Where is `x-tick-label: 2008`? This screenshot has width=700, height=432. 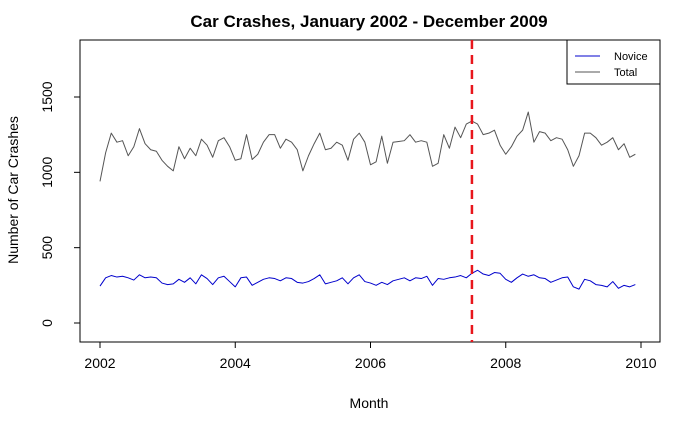
x-tick-label: 2008 is located at coordinates (505, 363).